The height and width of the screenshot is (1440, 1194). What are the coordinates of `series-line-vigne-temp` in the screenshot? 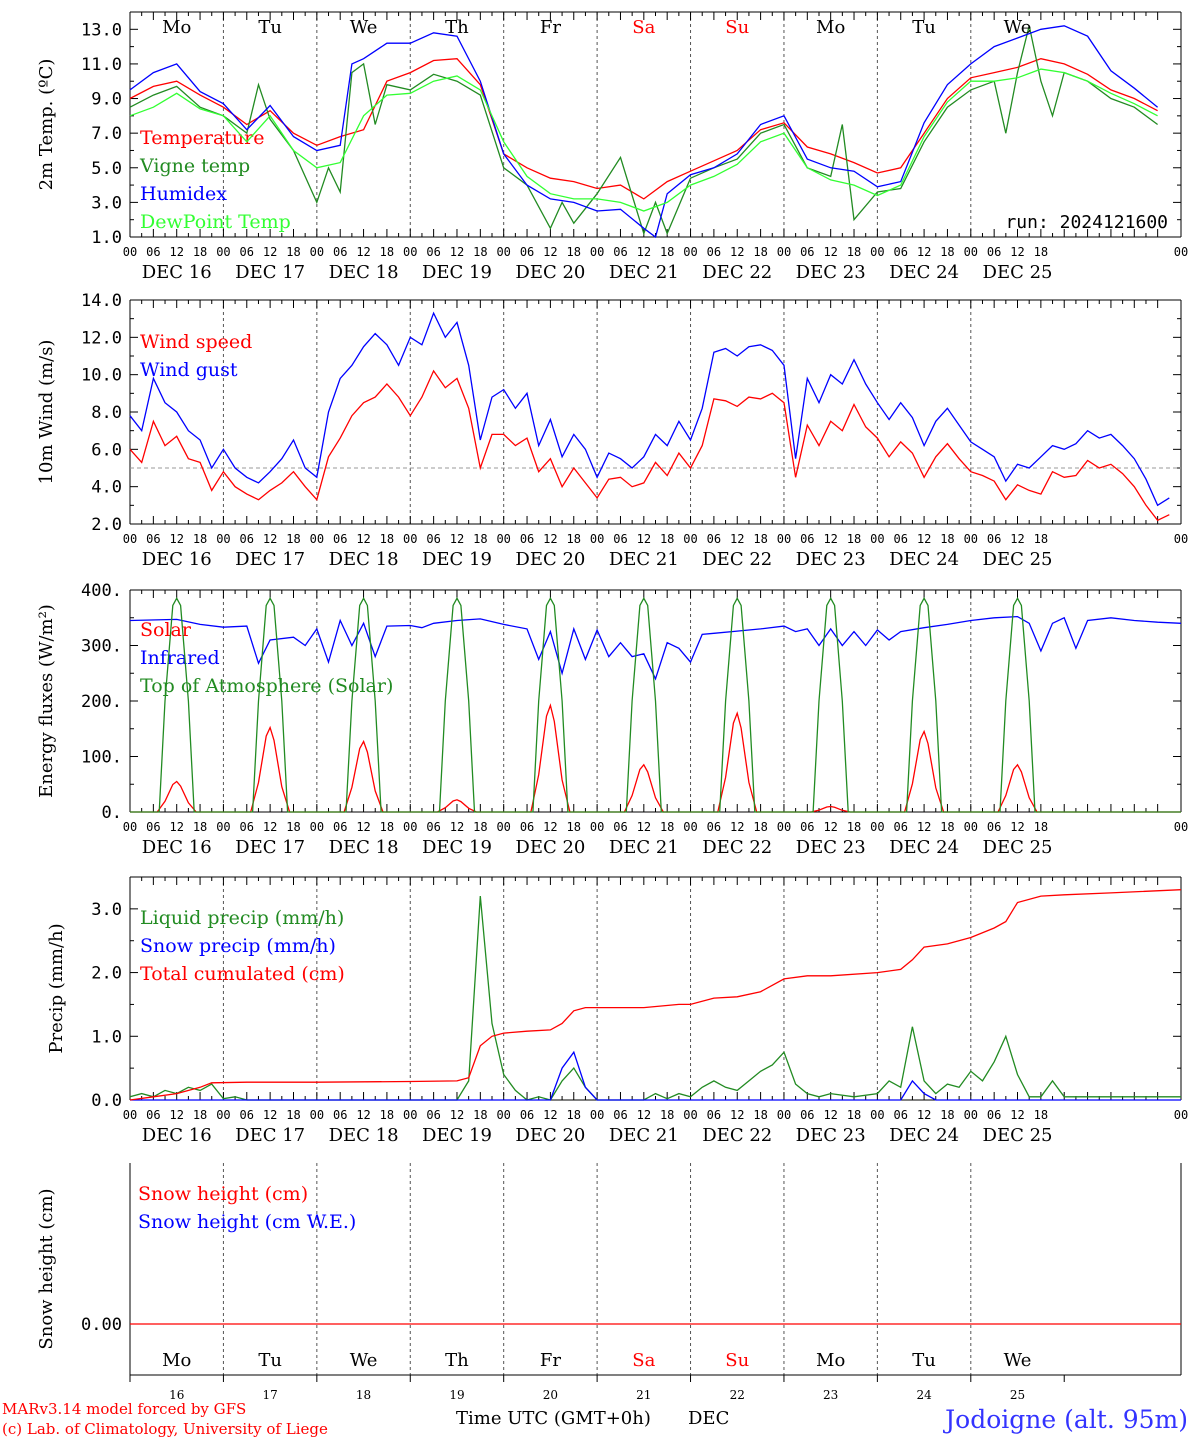 It's located at (643, 130).